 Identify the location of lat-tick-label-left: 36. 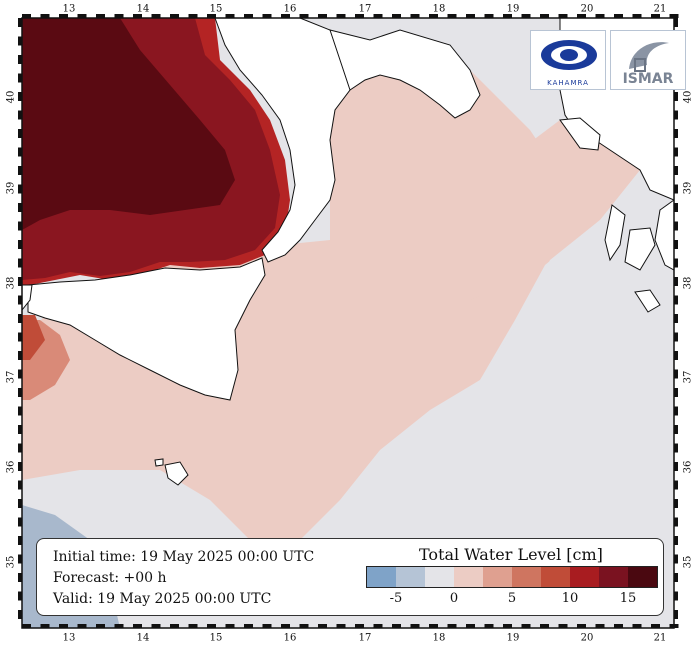
(11, 467).